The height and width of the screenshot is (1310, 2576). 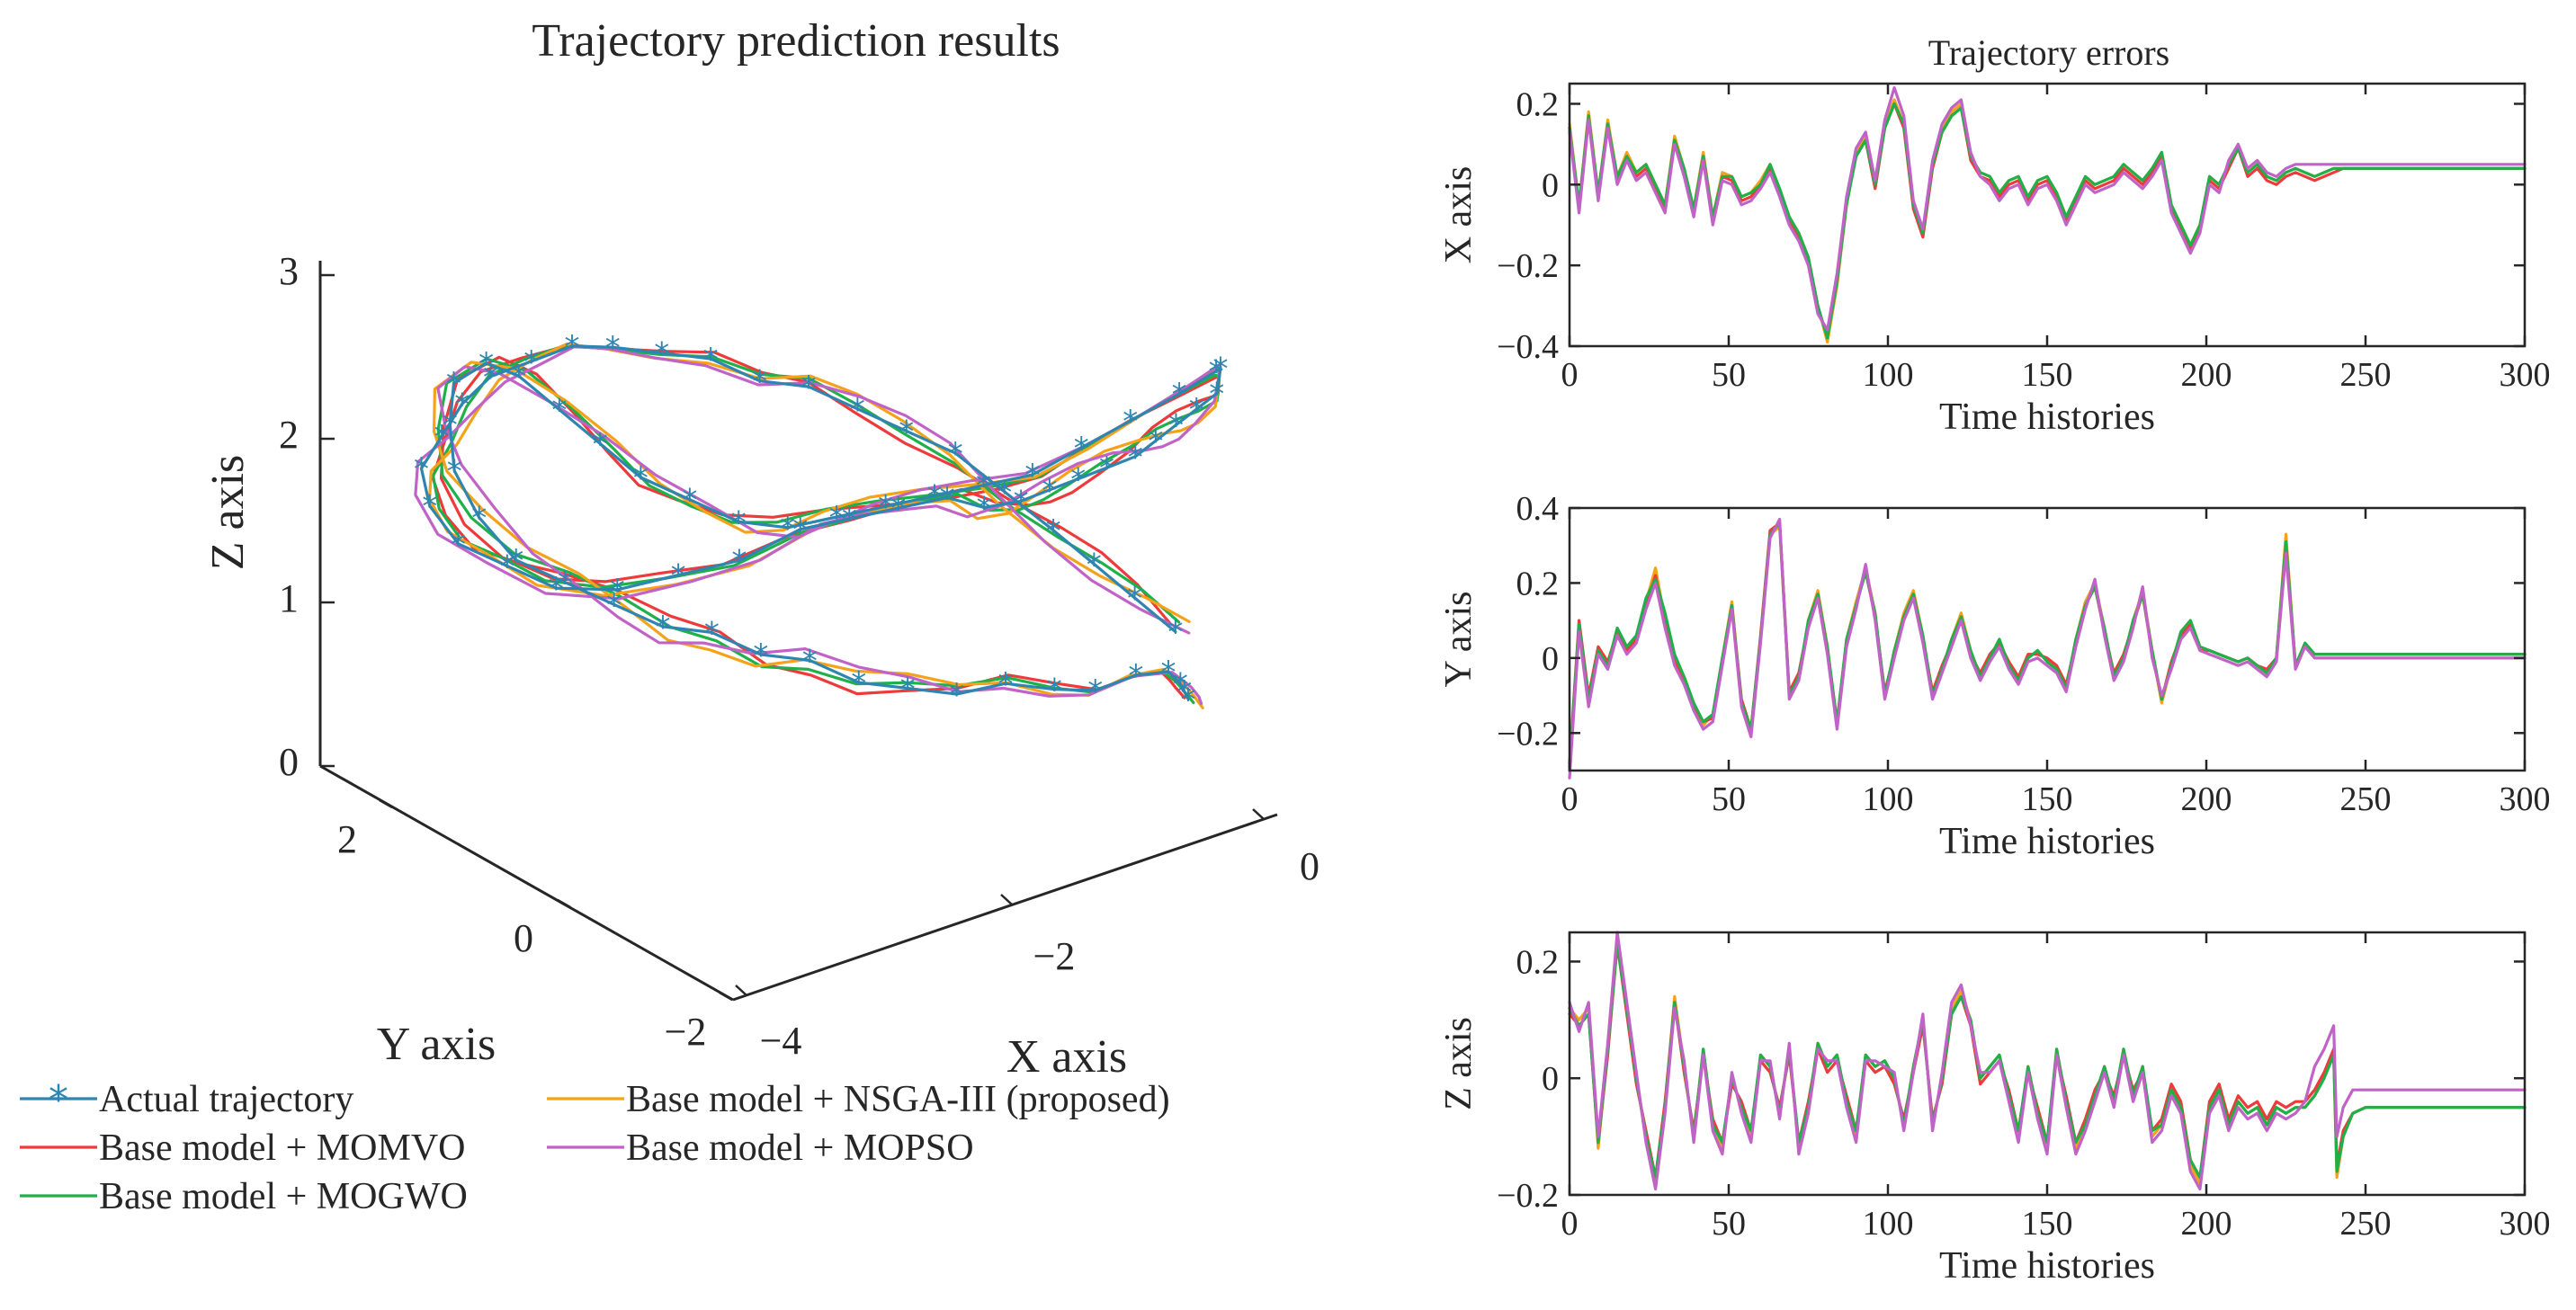 What do you see at coordinates (58, 1100) in the screenshot?
I see `legend-marker-star: *` at bounding box center [58, 1100].